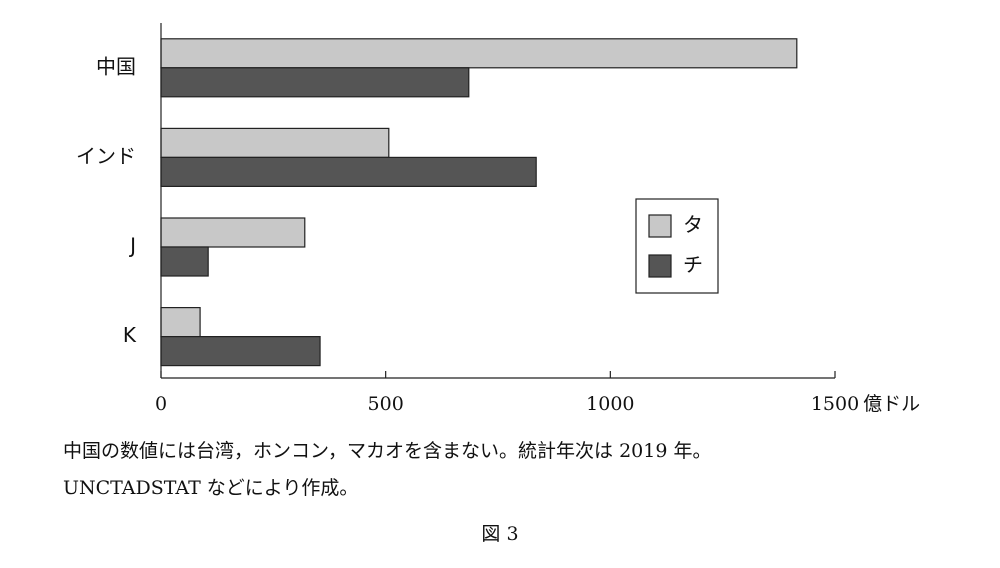 The image size is (1000, 568). Describe the element at coordinates (891, 404) in the screenshot. I see `x-axis-label: 億ドル` at that location.